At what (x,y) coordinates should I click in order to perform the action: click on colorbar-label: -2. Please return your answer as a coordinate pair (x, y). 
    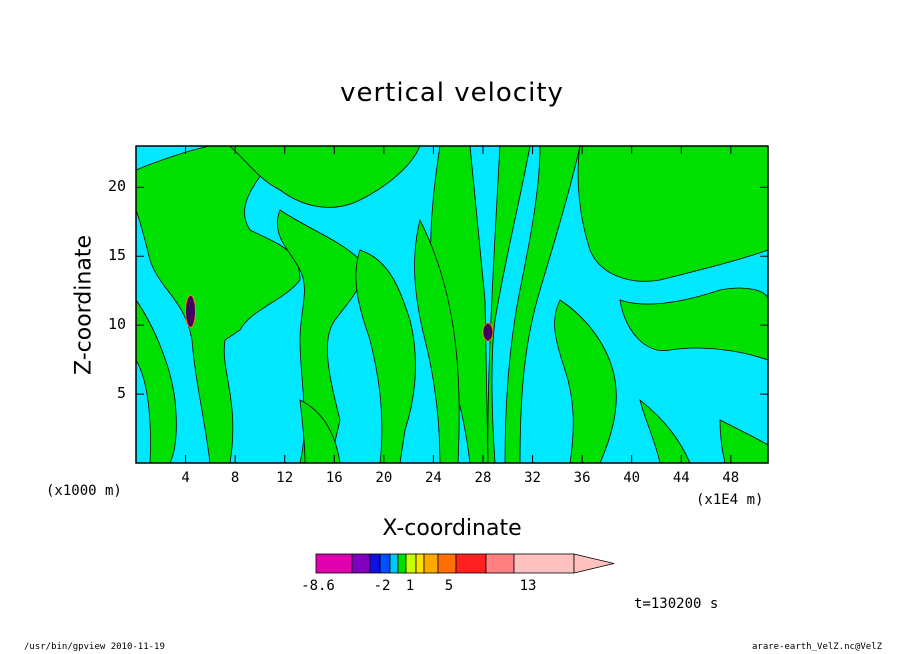
    Looking at the image, I should click on (382, 586).